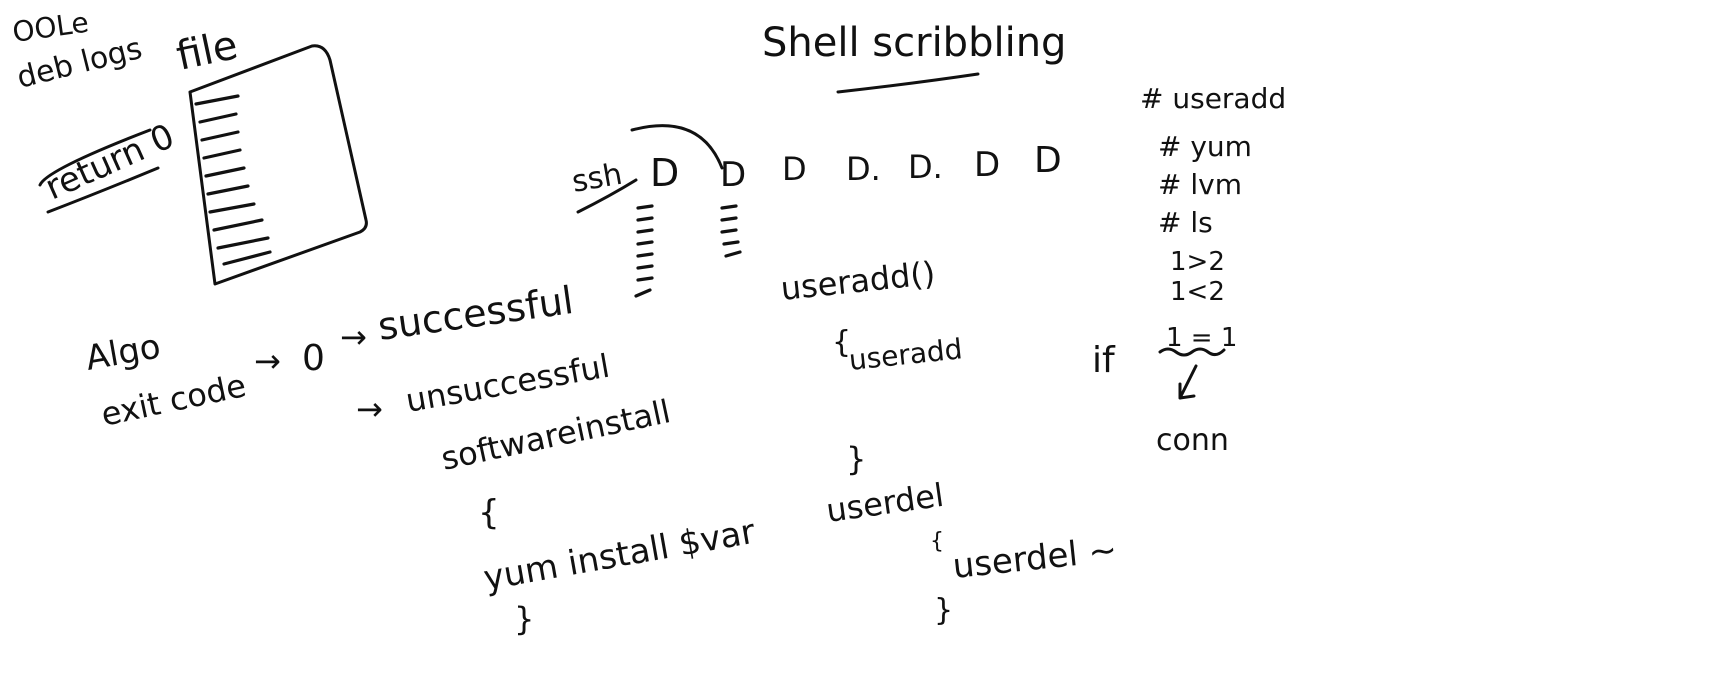 The height and width of the screenshot is (697, 1716). What do you see at coordinates (905, 354) in the screenshot?
I see `func-useradd-body: useradd` at bounding box center [905, 354].